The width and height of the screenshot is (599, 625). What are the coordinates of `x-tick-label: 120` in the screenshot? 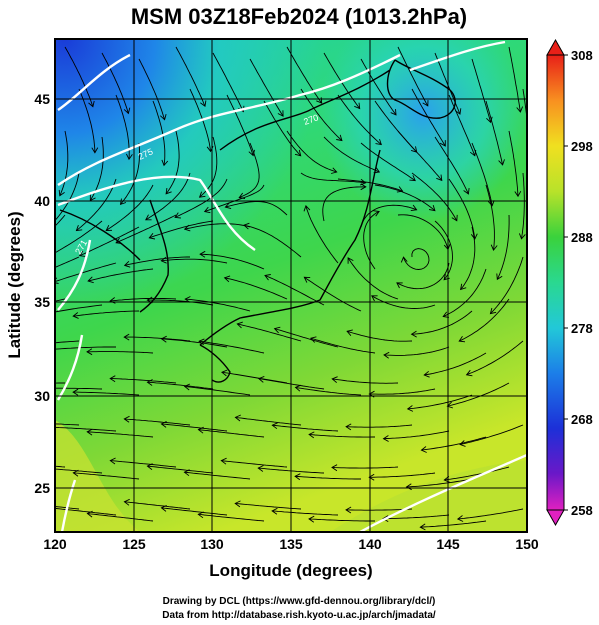 It's located at (55, 544).